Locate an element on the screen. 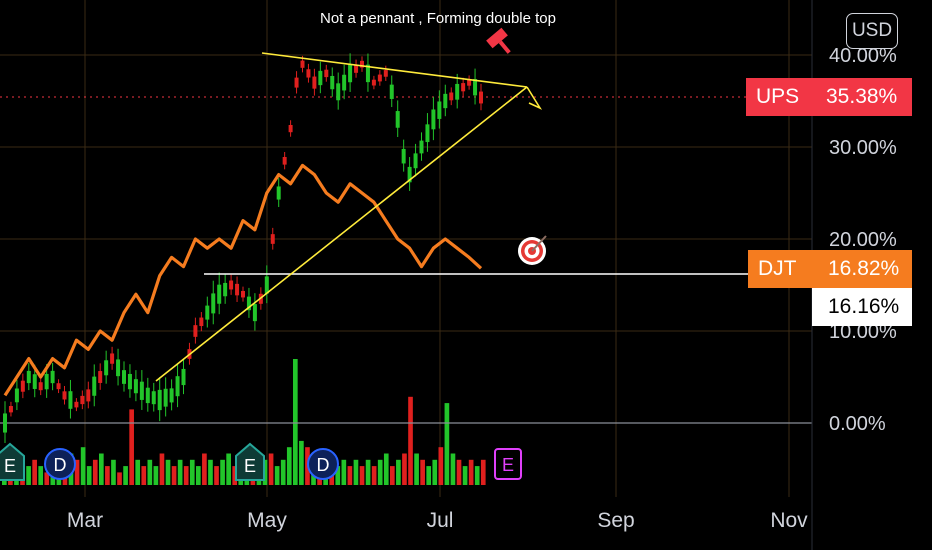  y-tick-label: 20.00% is located at coordinates (863, 240).